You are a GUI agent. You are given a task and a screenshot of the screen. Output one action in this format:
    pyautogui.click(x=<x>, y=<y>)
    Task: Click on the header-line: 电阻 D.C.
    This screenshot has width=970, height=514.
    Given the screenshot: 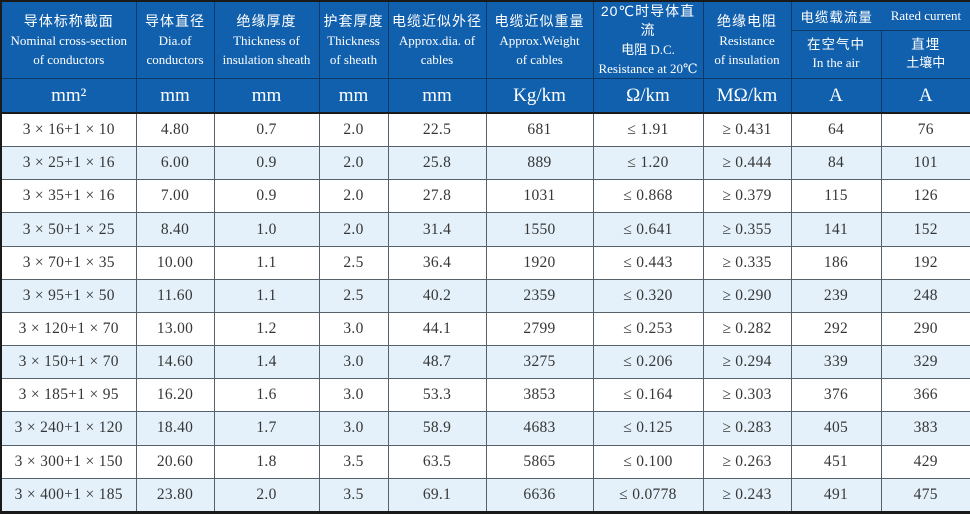 What is the action you would take?
    pyautogui.click(x=648, y=49)
    